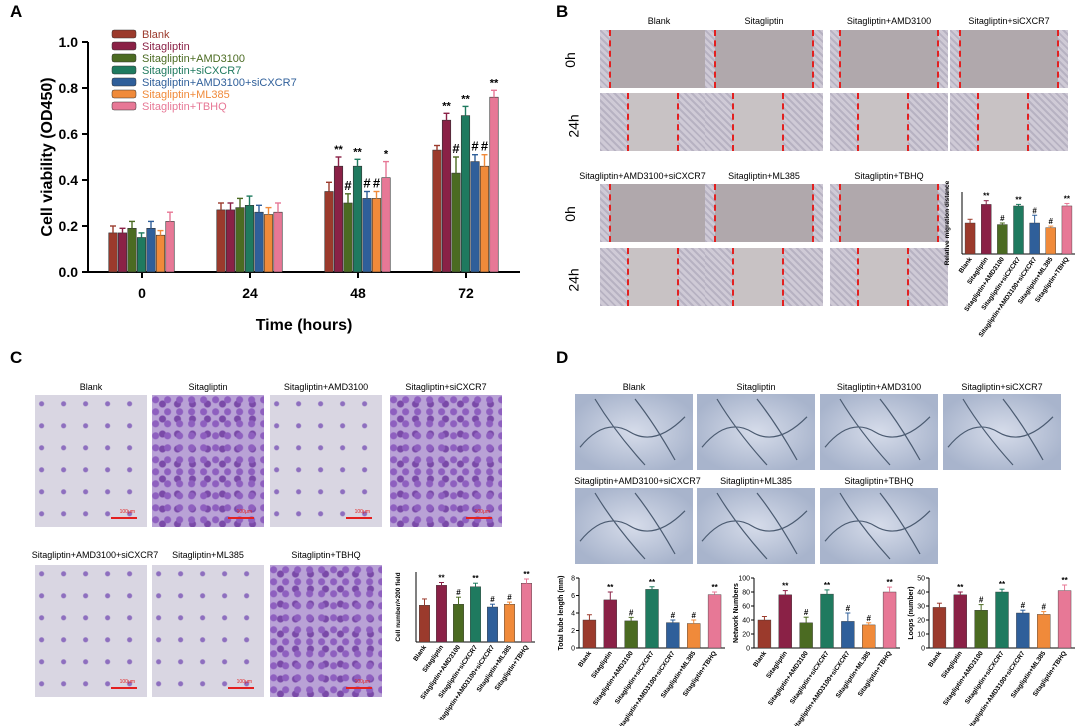 The image size is (1084, 726). What do you see at coordinates (69, 180) in the screenshot?
I see `y-tick-label: 0.4` at bounding box center [69, 180].